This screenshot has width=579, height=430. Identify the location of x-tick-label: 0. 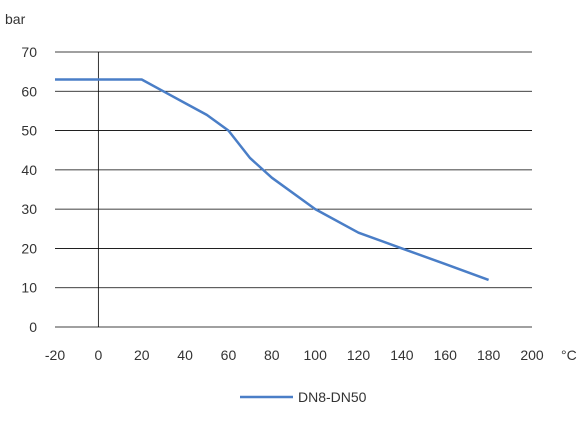
(98, 355).